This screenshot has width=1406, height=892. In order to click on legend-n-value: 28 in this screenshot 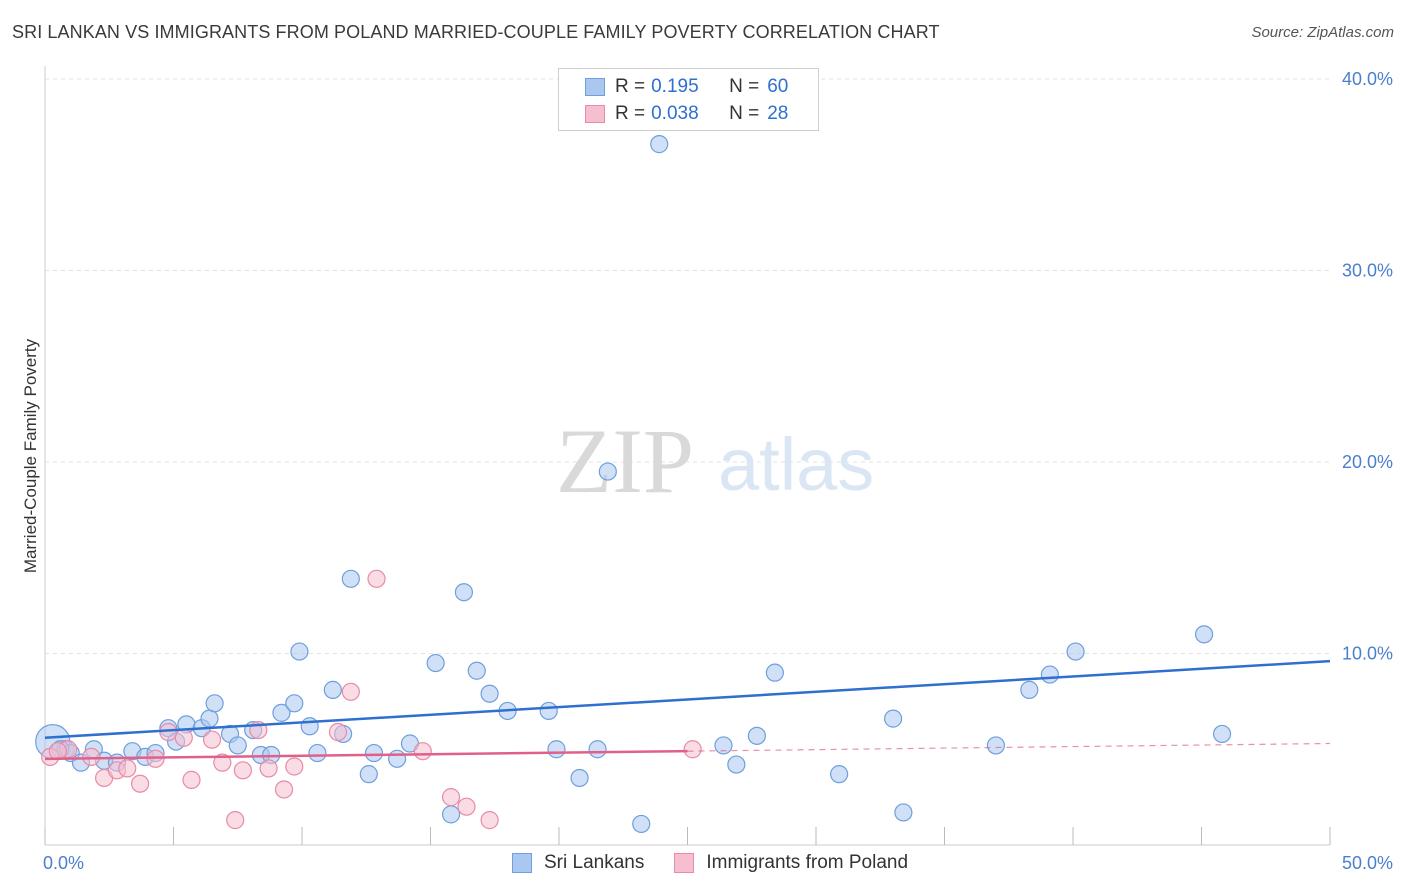, I will do `click(778, 113)`.